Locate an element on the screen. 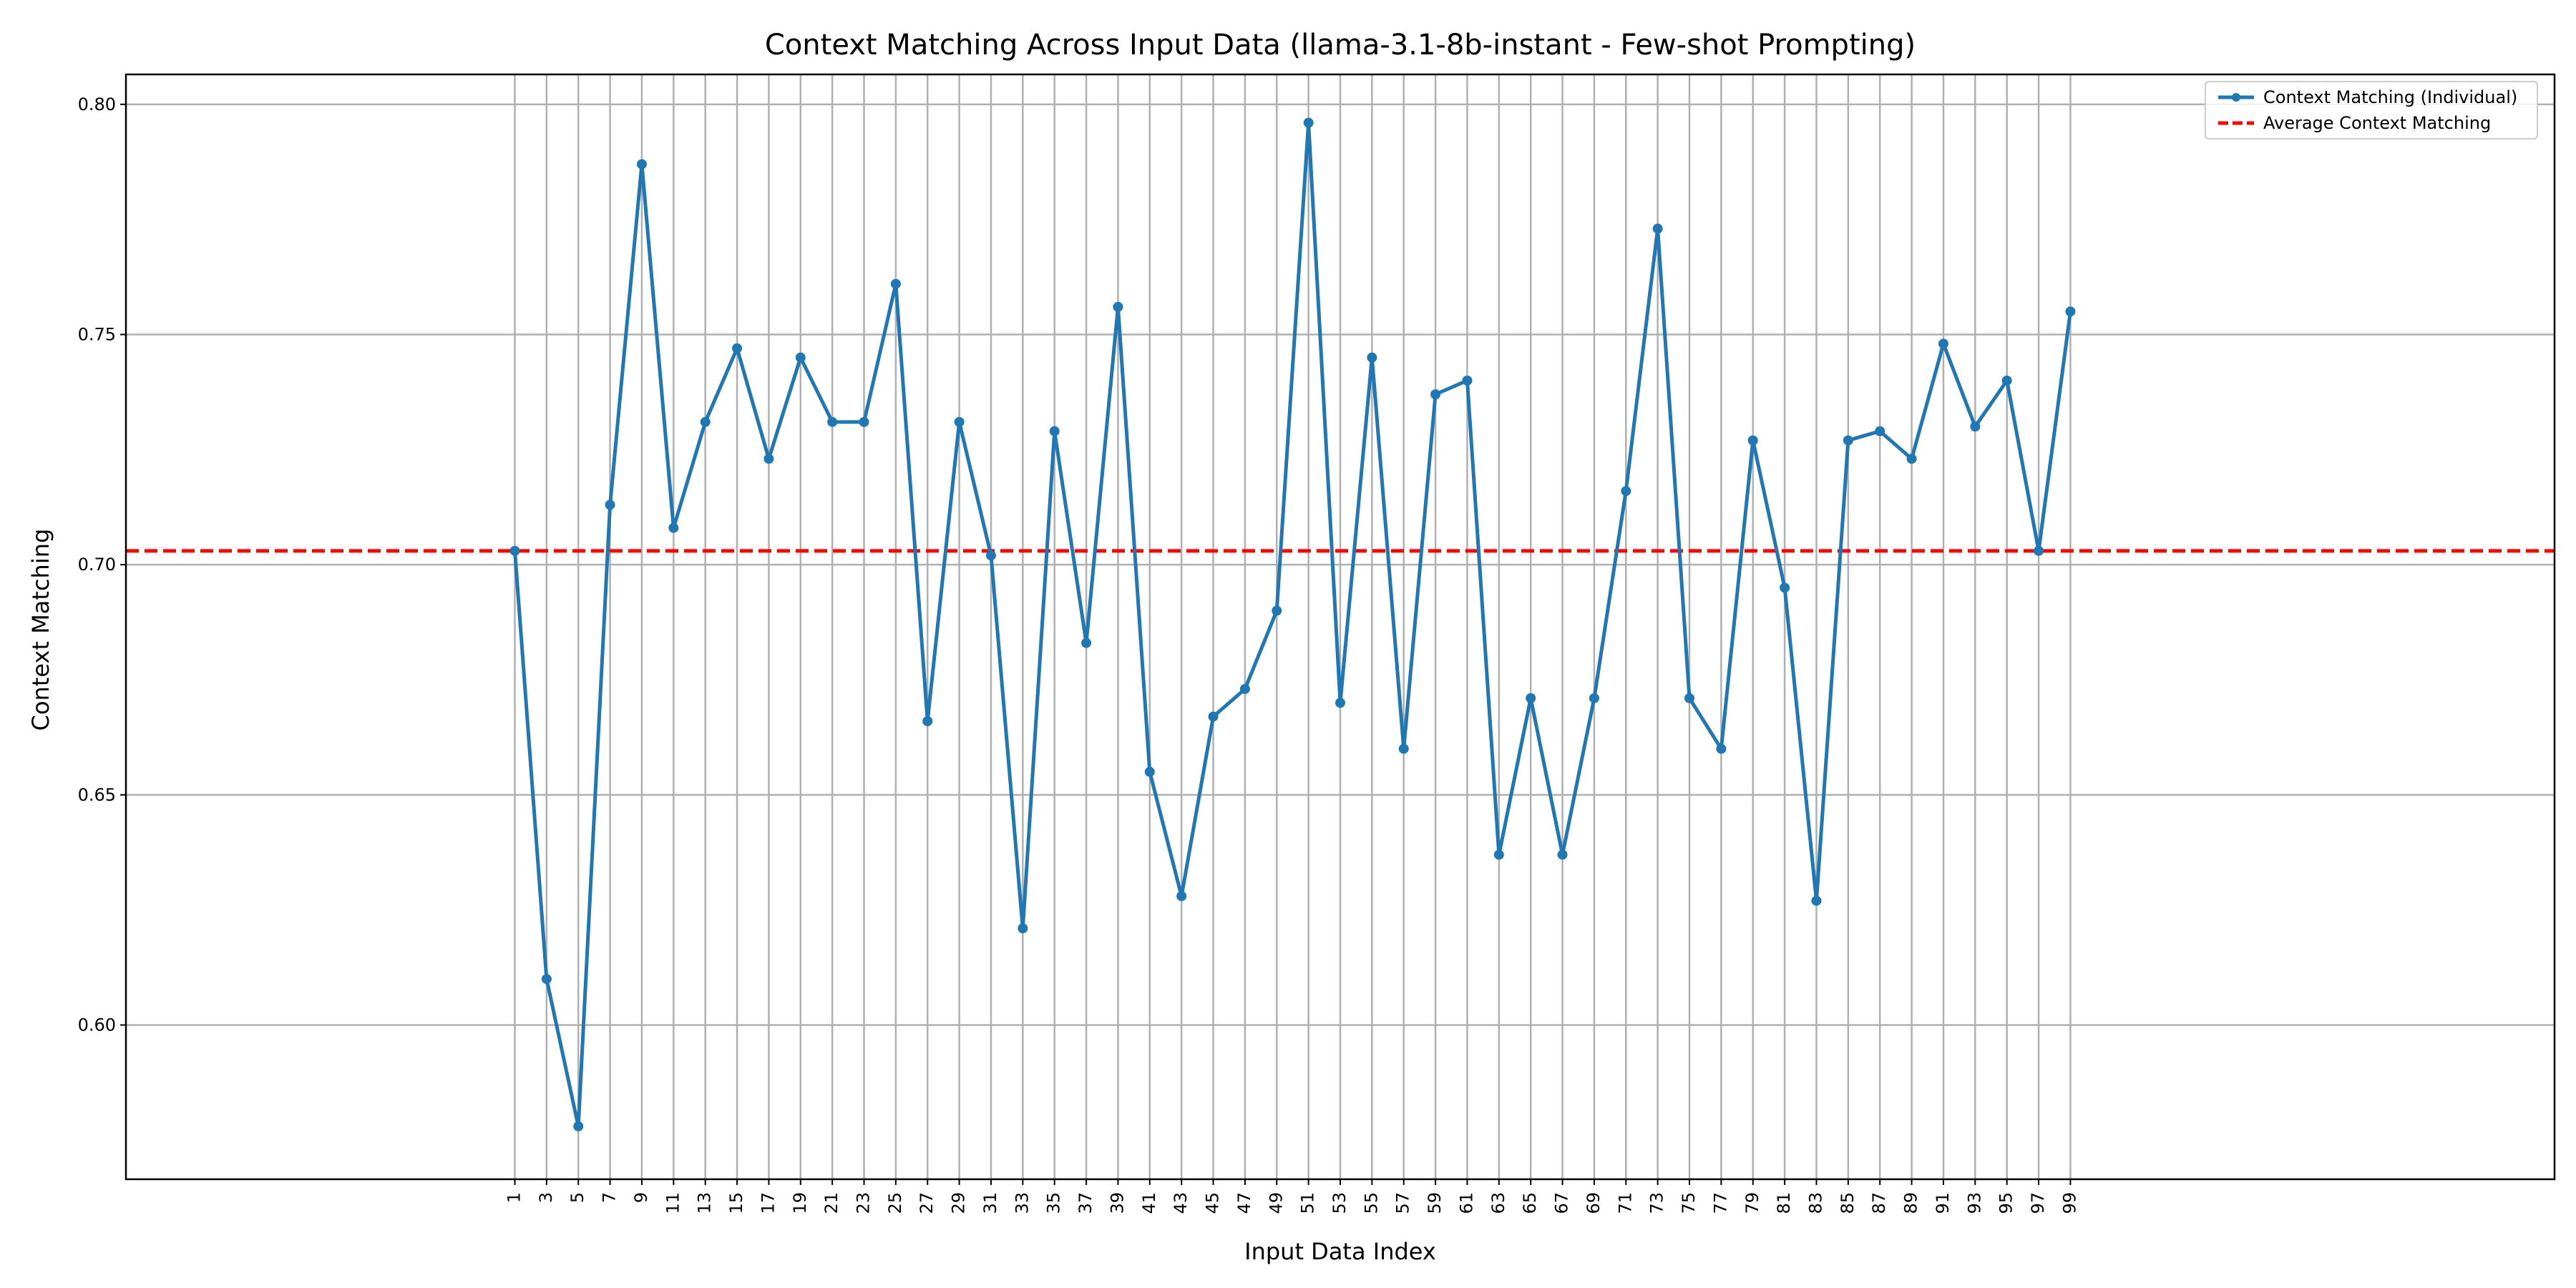 This screenshot has height=1288, width=2576. x-tick-label: 7 is located at coordinates (610, 1197).